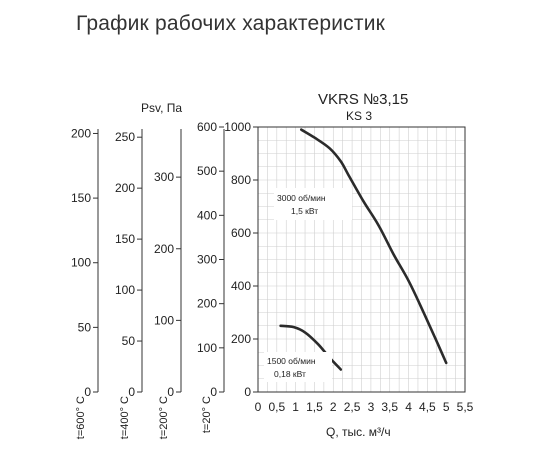 This screenshot has height=450, width=550. Describe the element at coordinates (241, 233) in the screenshot. I see `y-tick-label: 600` at that location.